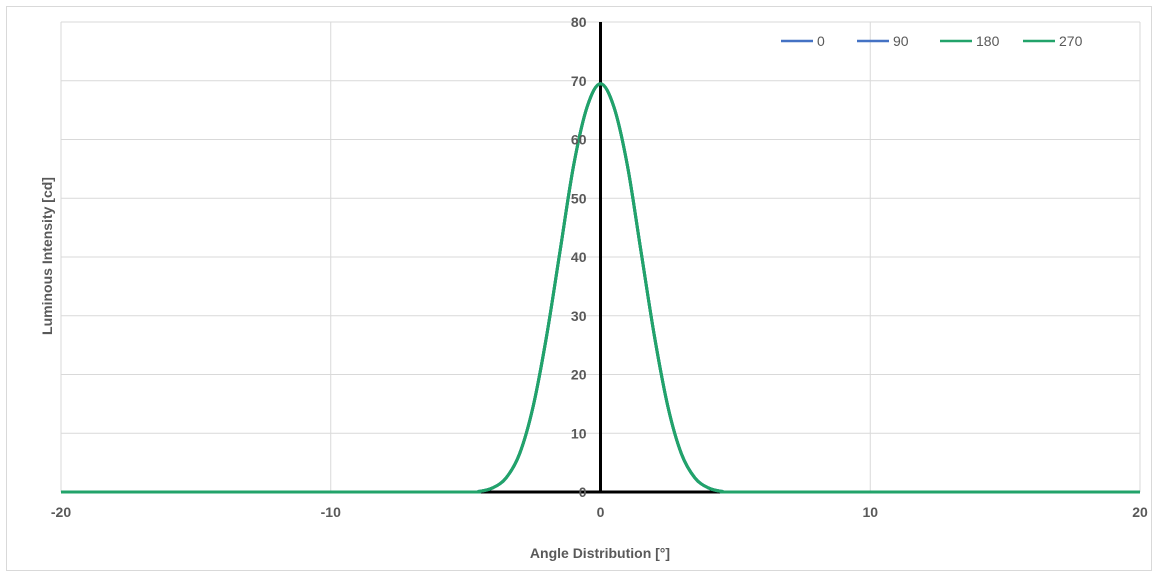 Image resolution: width=1158 pixels, height=577 pixels. What do you see at coordinates (1140, 512) in the screenshot?
I see `x-tick-label: 20` at bounding box center [1140, 512].